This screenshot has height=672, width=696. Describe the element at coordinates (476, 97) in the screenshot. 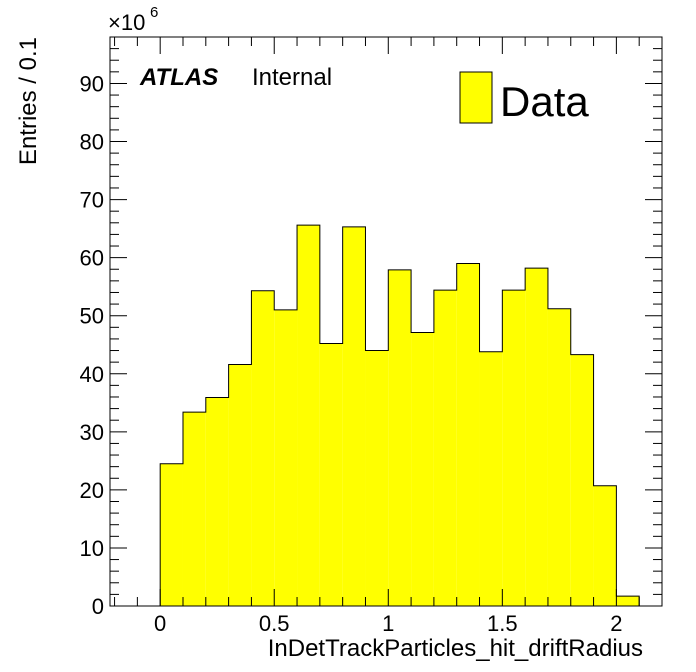

I see `legend-swatch-data` at that location.